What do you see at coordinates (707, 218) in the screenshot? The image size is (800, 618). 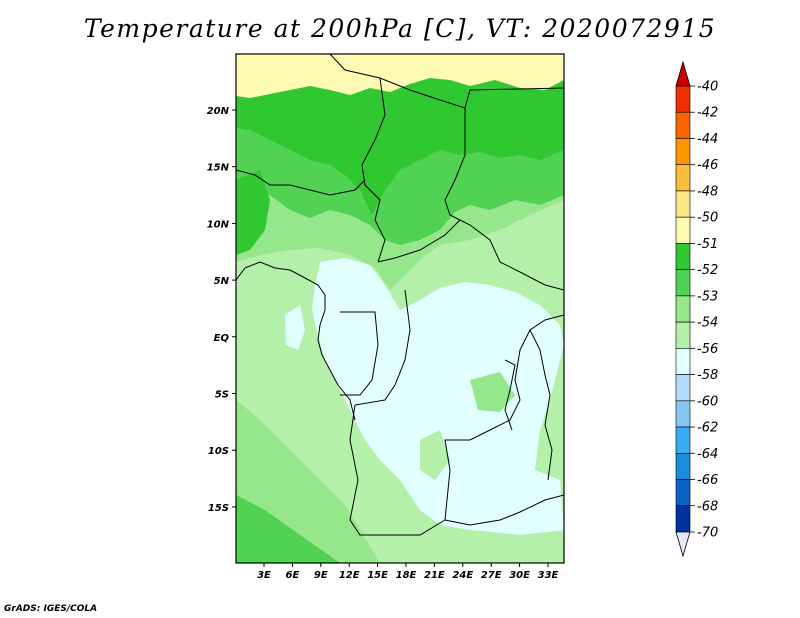 I see `colorbar-label: -50` at bounding box center [707, 218].